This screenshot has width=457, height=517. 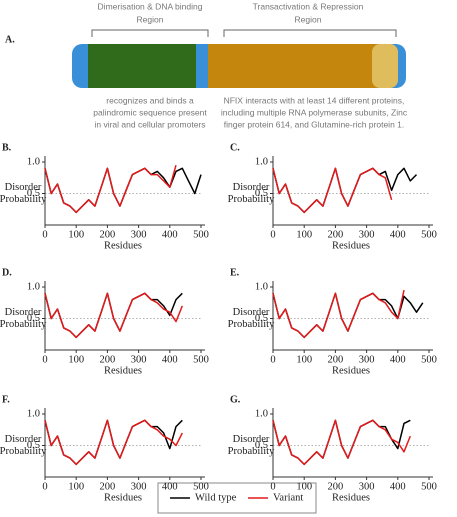 What do you see at coordinates (149, 124) in the screenshot?
I see `region-description: in viral and cellular promoters` at bounding box center [149, 124].